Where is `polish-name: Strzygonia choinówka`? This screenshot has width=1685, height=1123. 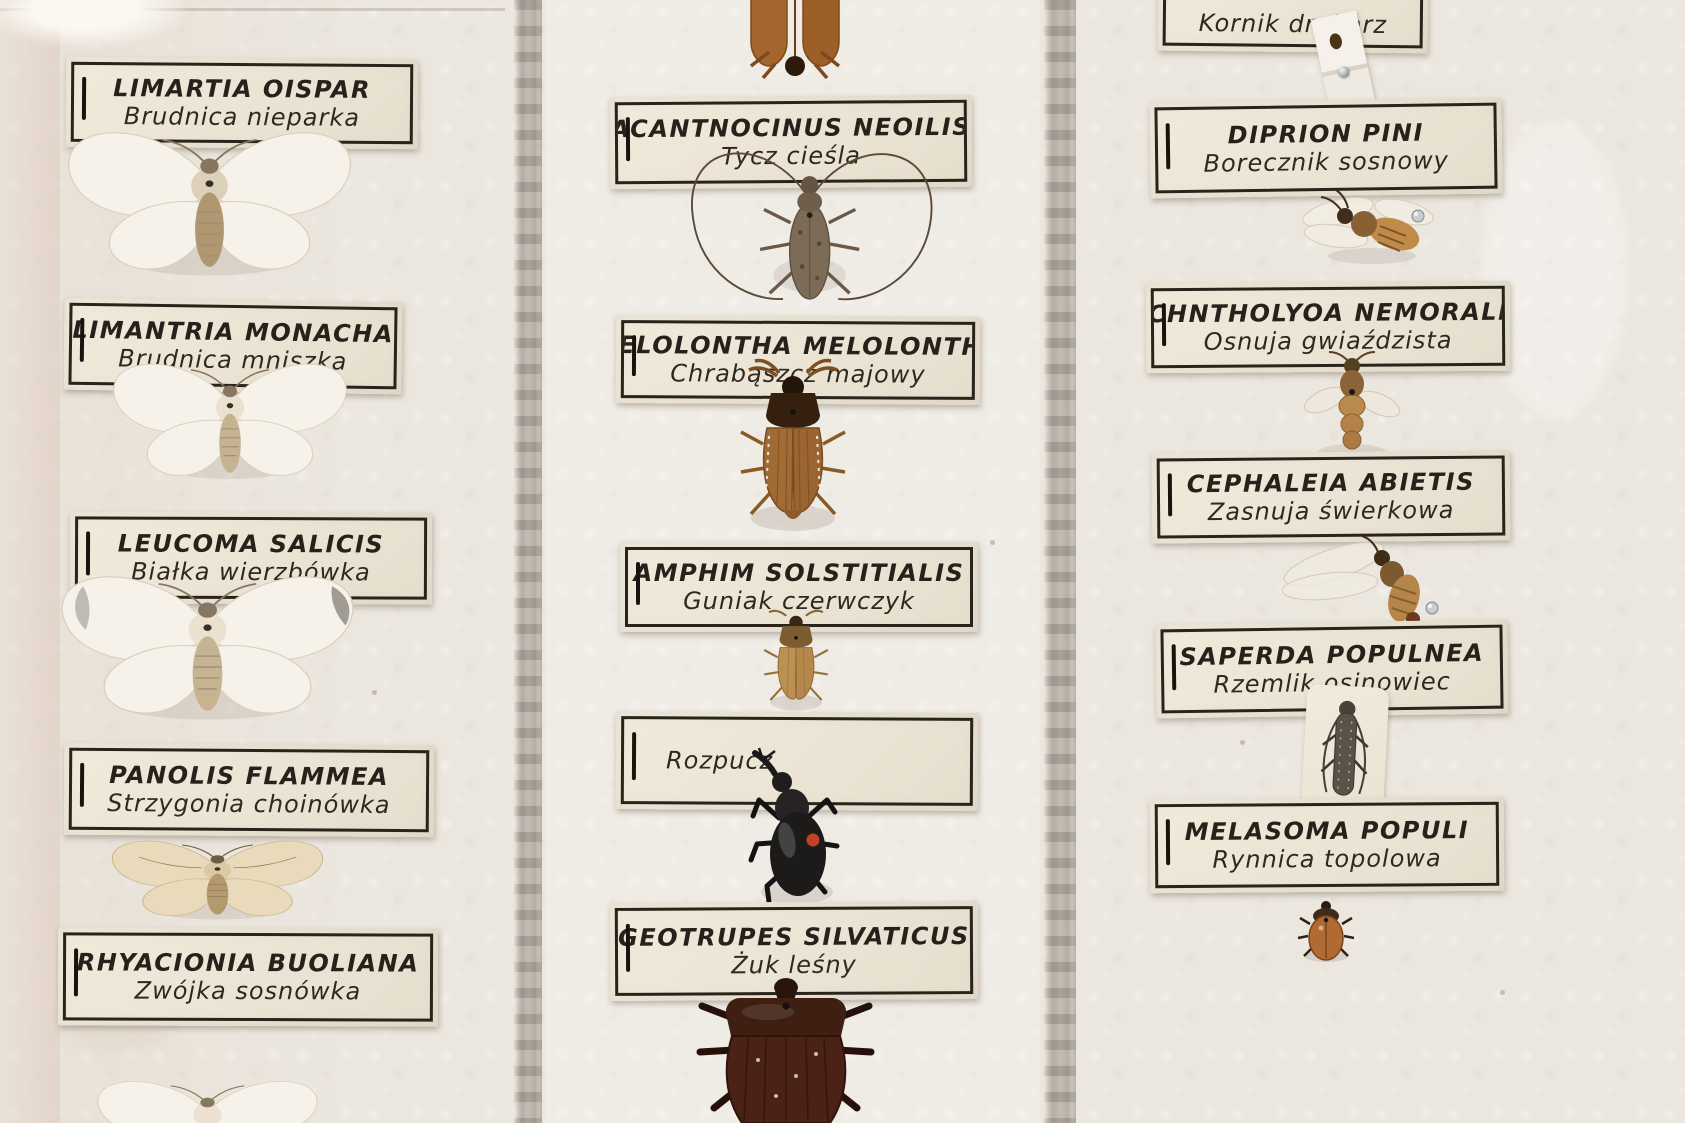
polish-name: Strzygonia choinówka is located at coordinates (249, 804).